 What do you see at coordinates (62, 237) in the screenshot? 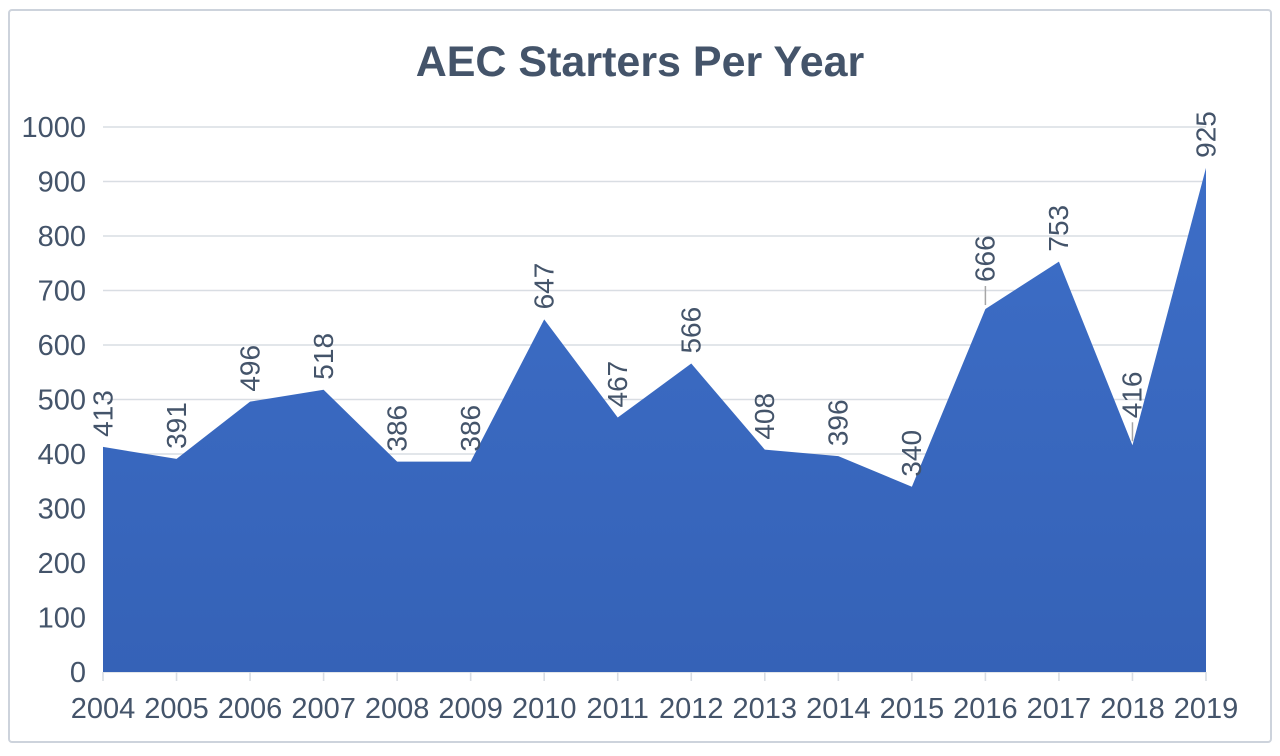
I see `y-axis-label: 800` at bounding box center [62, 237].